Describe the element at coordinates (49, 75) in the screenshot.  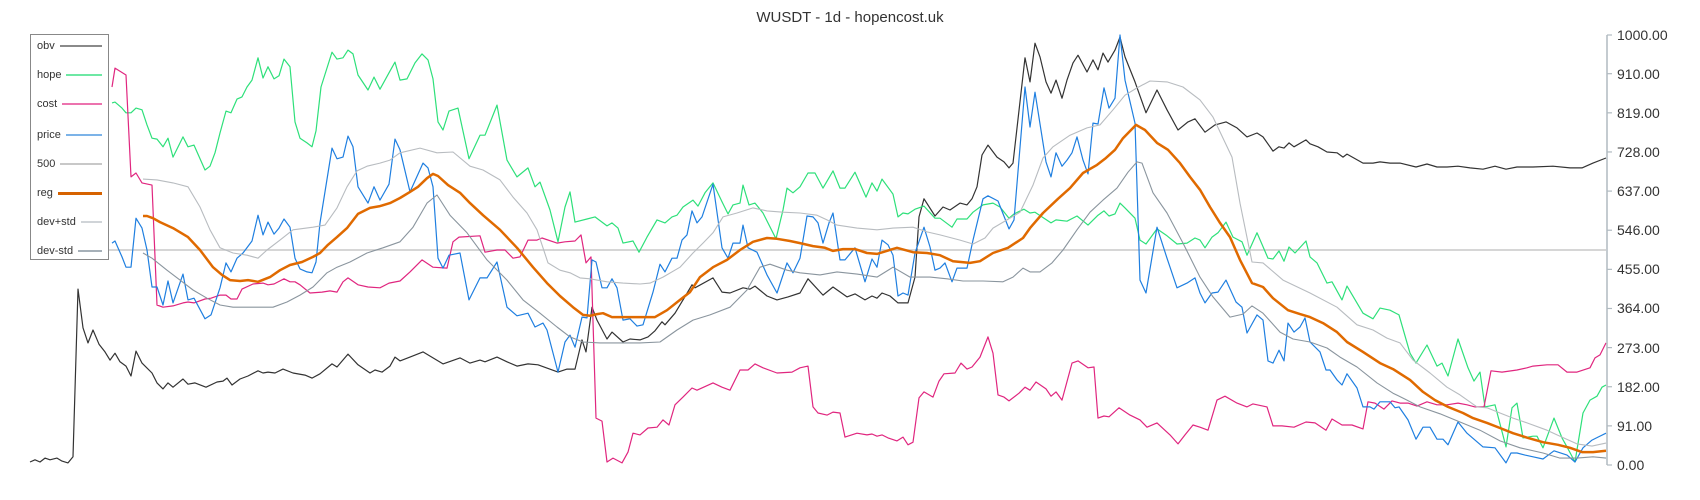
I see `legend-label: hope` at that location.